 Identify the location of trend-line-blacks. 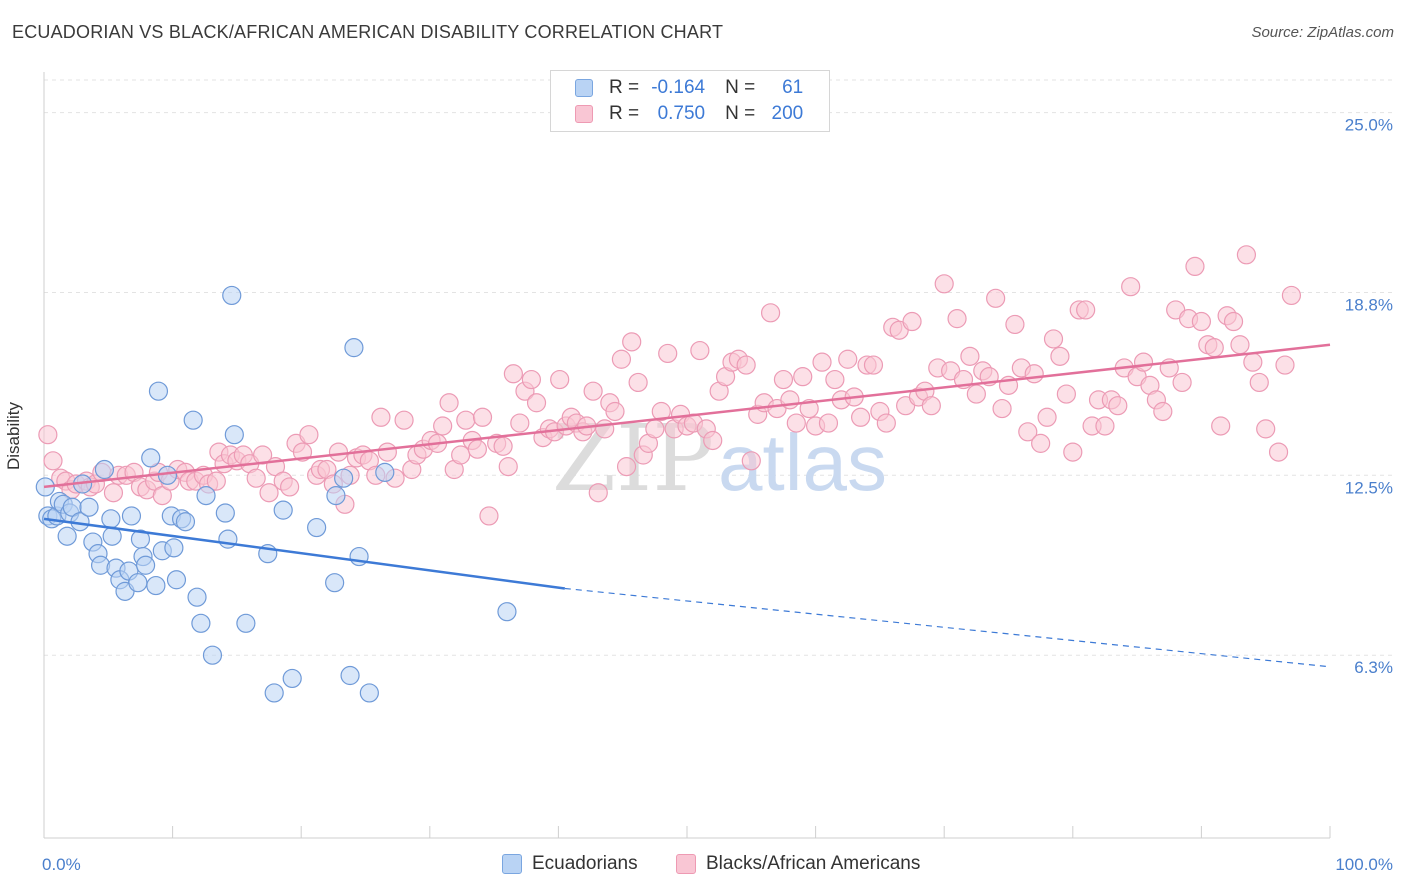
(687, 416).